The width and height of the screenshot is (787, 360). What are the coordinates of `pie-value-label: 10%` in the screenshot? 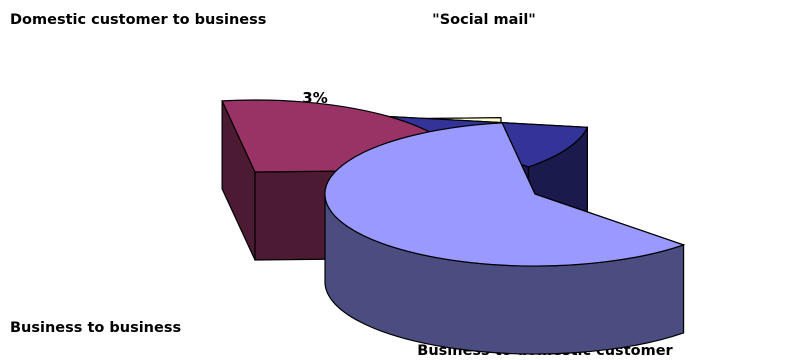 It's located at (434, 95).